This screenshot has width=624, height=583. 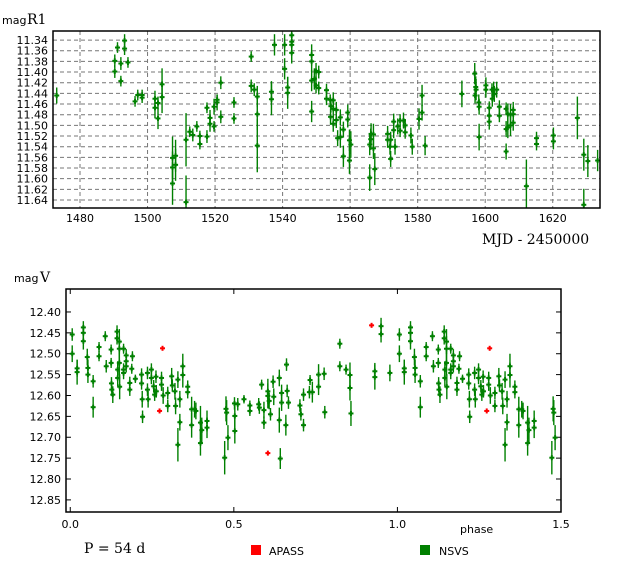 I want to click on legend-label-nsvs: NSVS, so click(x=454, y=551).